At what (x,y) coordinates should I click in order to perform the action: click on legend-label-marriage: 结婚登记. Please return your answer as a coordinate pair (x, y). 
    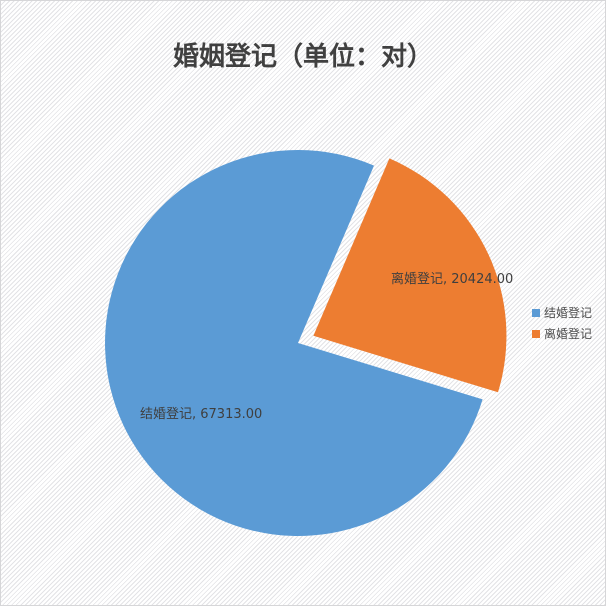
    Looking at the image, I should click on (568, 313).